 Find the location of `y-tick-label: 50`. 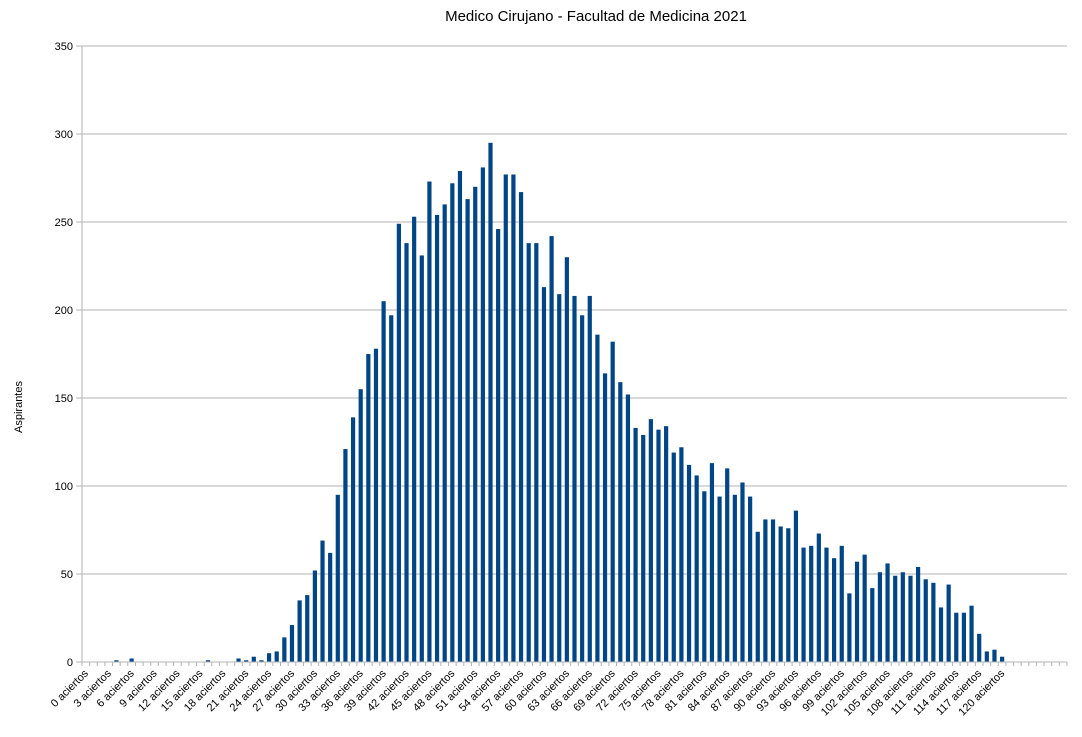

y-tick-label: 50 is located at coordinates (67, 575).